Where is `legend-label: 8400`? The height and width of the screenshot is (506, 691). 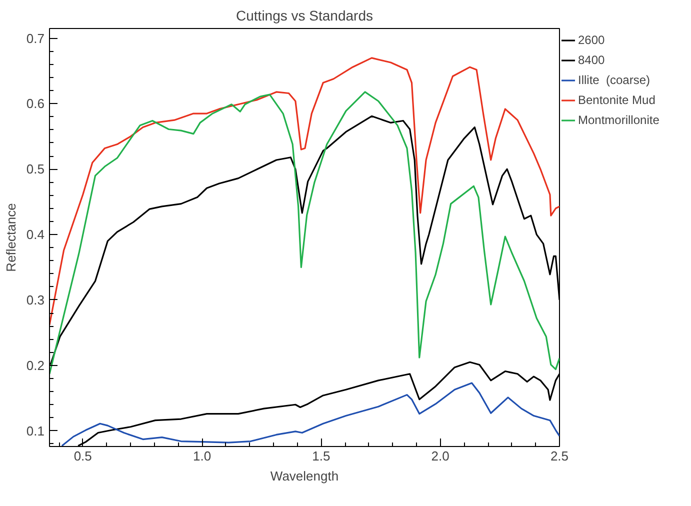 legend-label: 8400 is located at coordinates (591, 60).